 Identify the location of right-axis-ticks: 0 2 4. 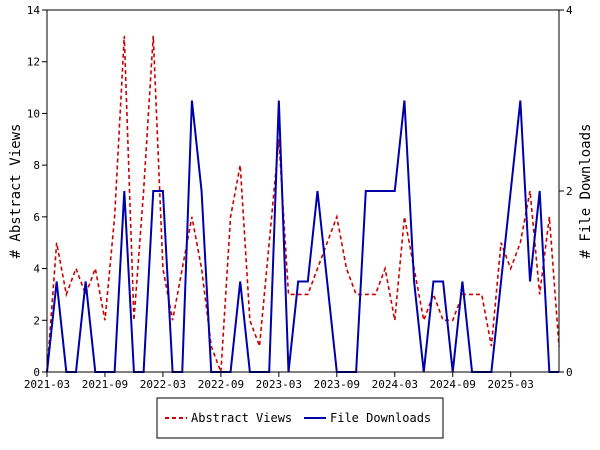
(566, 191).